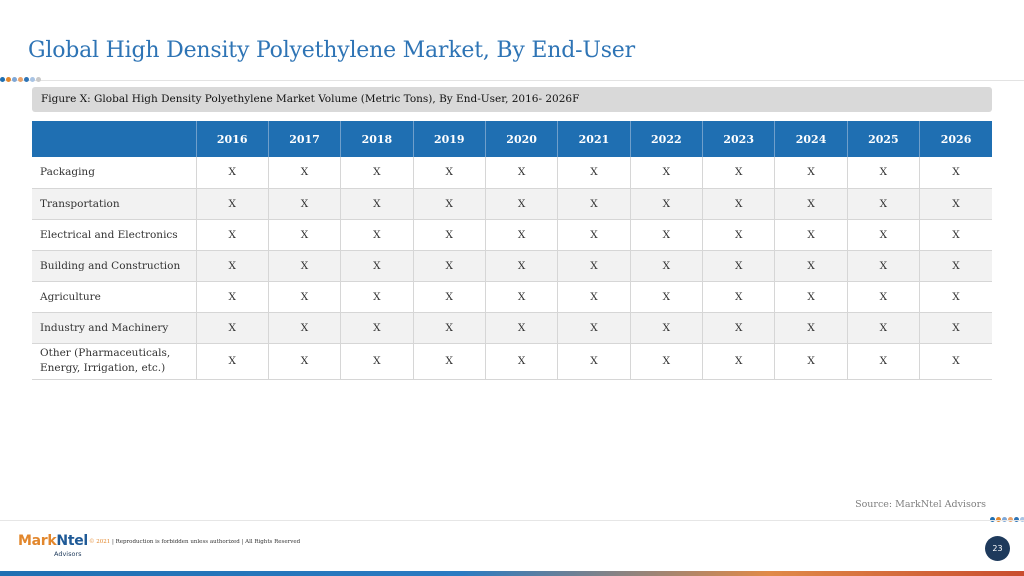 The height and width of the screenshot is (576, 1024). I want to click on year-header: 2016, so click(232, 139).